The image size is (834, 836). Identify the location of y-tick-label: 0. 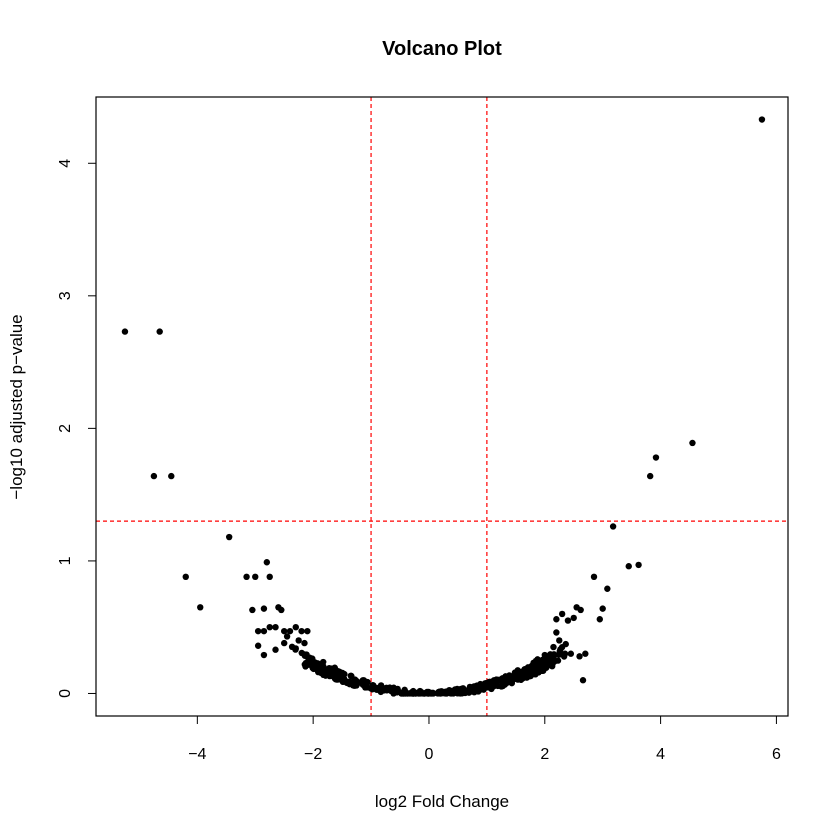
(65, 693).